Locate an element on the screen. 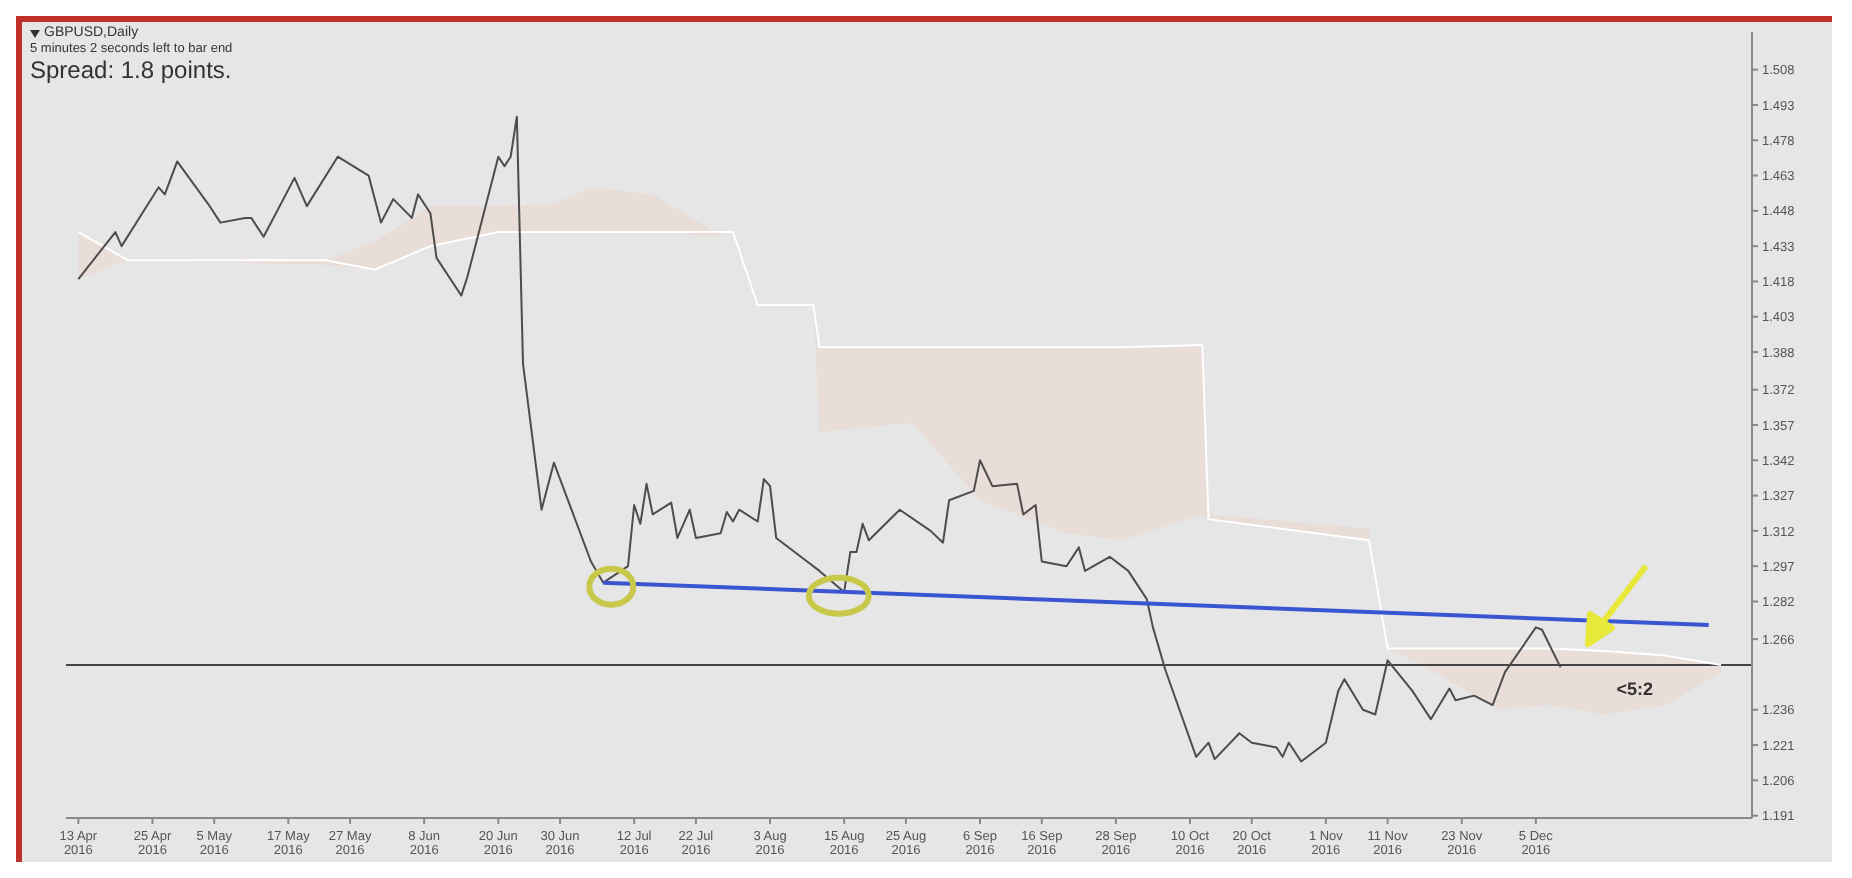  annotation: Spread: 1.8 points. is located at coordinates (131, 70).